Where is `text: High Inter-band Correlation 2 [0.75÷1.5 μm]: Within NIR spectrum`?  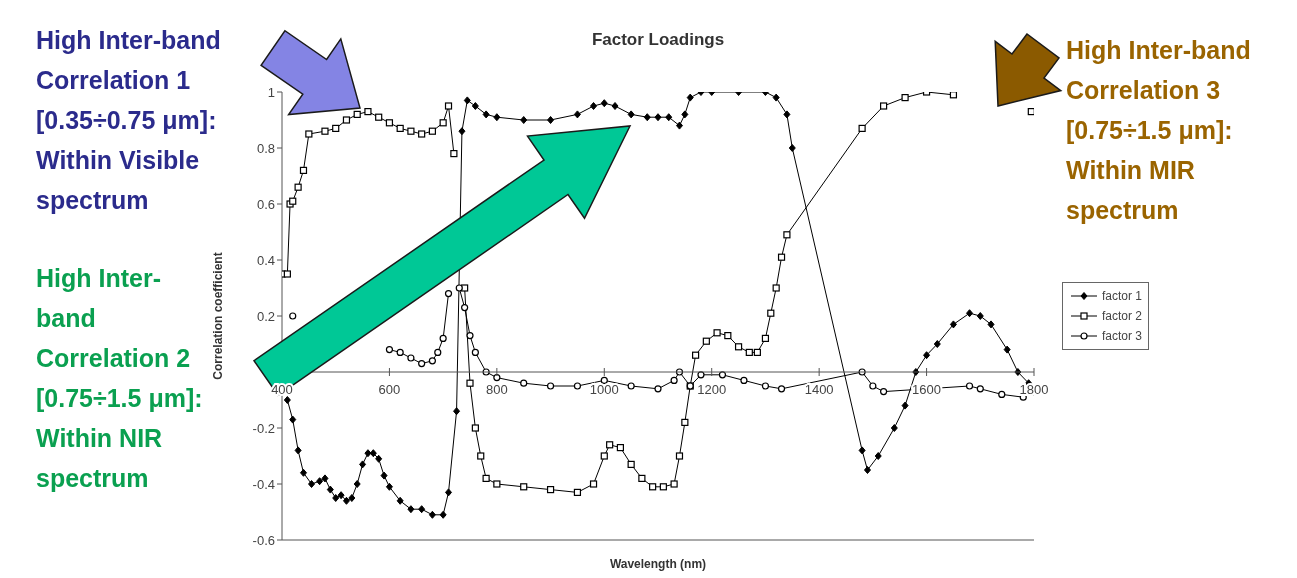 text: High Inter-band Correlation 2 [0.75÷1.5 μm]: Within NIR spectrum is located at coordinates (119, 378).